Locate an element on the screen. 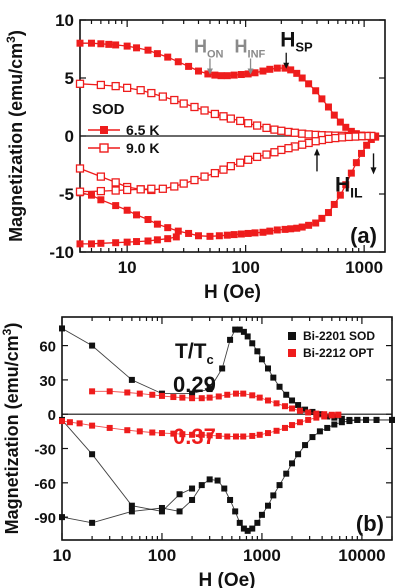 Image resolution: width=416 pixels, height=588 pixels. legend-marker is located at coordinates (292, 353).